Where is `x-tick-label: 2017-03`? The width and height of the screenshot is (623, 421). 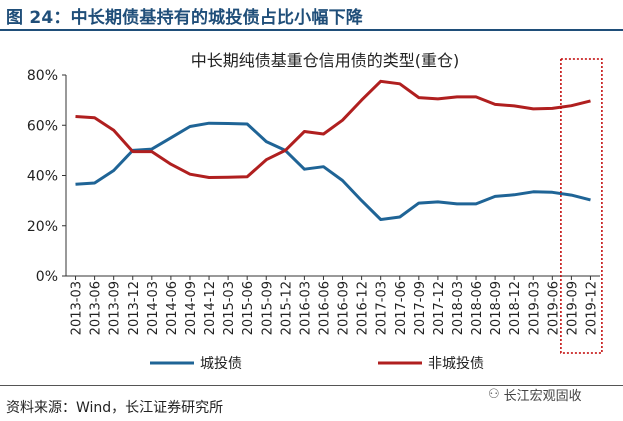
x-tick-label: 2017-03 is located at coordinates (382, 308).